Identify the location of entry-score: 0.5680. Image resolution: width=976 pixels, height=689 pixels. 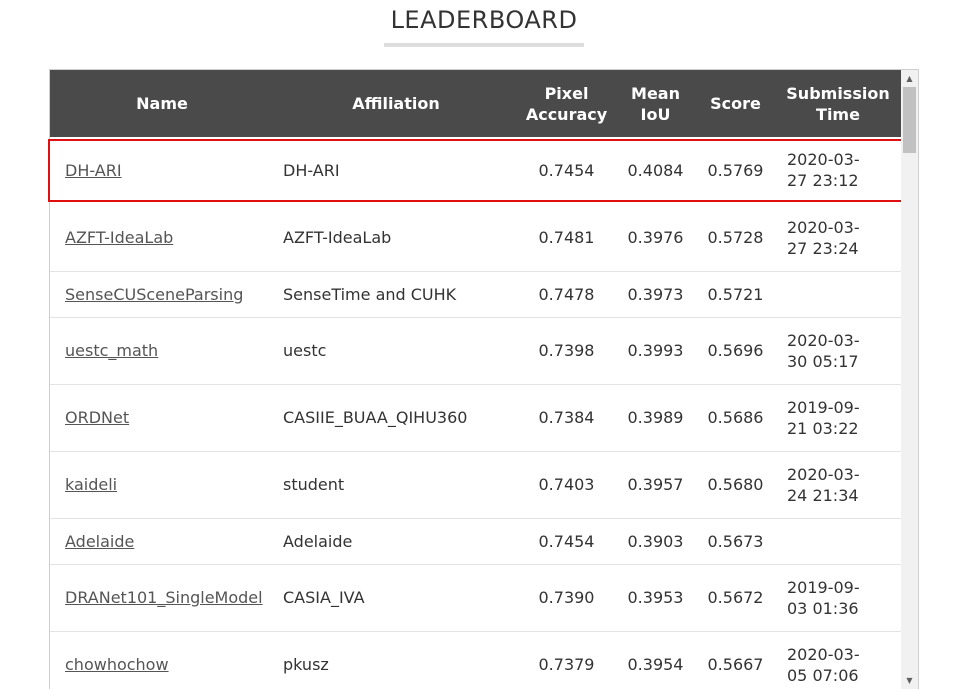
(735, 485).